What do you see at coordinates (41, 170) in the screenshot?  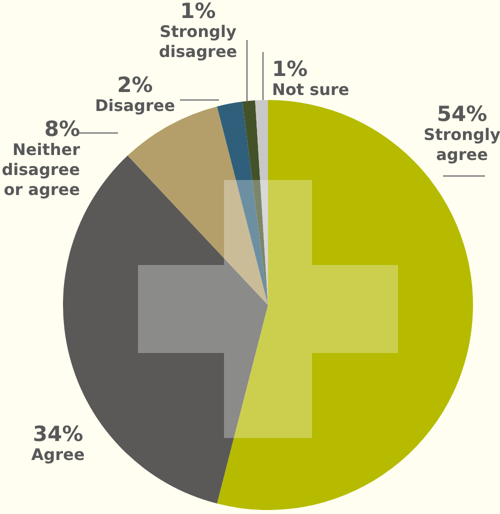 I see `slice-label: Neither disagree or agree` at bounding box center [41, 170].